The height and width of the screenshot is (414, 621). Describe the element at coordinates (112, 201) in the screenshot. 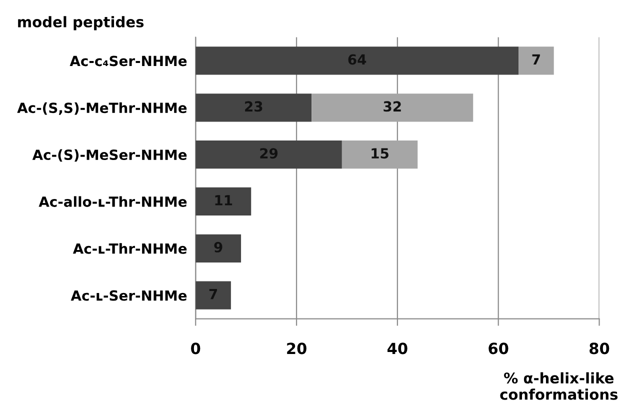

I see `y-tick-label: Ac-allo-ʟ-Thr-NHMe` at that location.